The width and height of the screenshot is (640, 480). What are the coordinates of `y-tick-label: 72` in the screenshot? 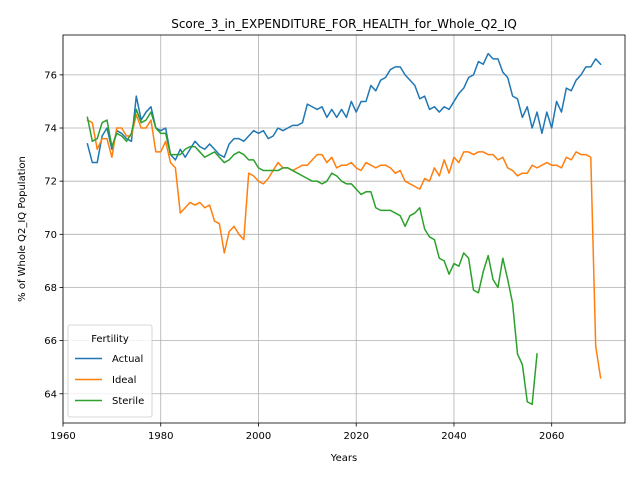 It's located at (50, 182).